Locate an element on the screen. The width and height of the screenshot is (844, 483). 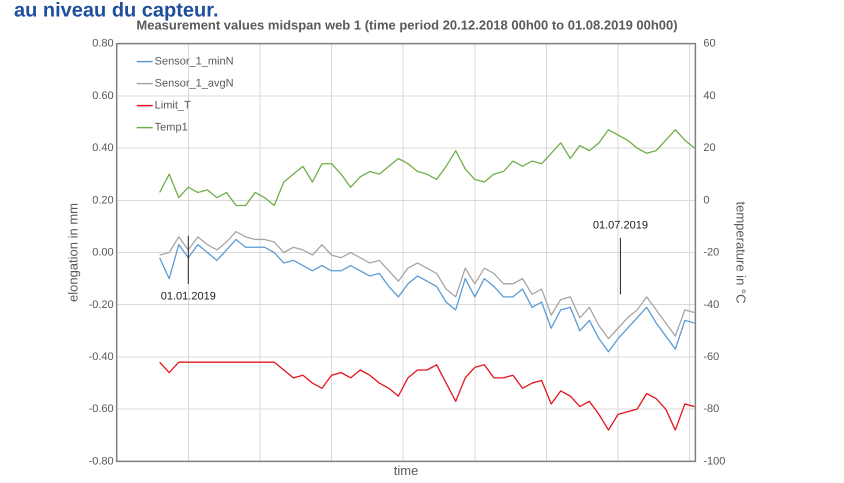
legend-label: Limit_T is located at coordinates (173, 106).